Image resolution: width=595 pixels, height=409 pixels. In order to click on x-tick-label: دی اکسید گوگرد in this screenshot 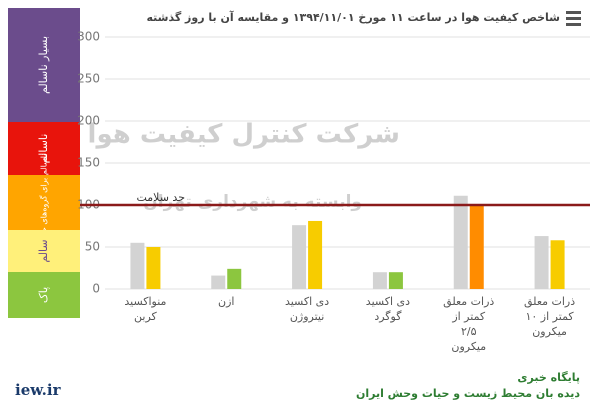, I will do `click(388, 309)`.